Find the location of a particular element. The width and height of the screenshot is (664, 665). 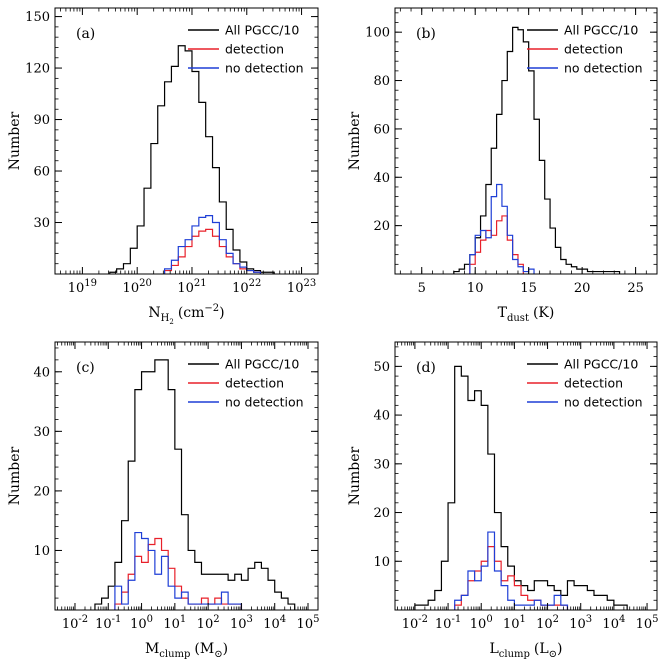

y-tick-label: 80 is located at coordinates (381, 81).